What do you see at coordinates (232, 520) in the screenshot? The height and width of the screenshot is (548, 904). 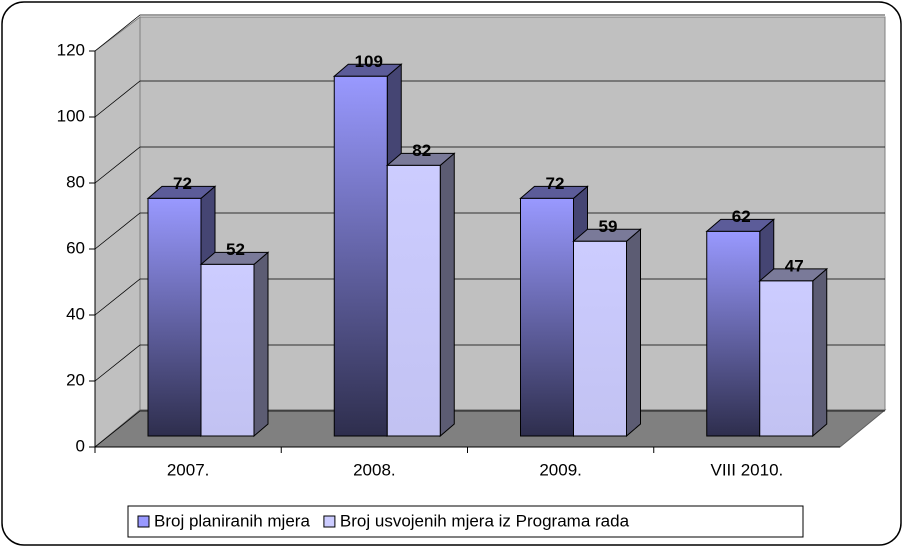 I see `legend-label: Broj planiranih mjera` at bounding box center [232, 520].